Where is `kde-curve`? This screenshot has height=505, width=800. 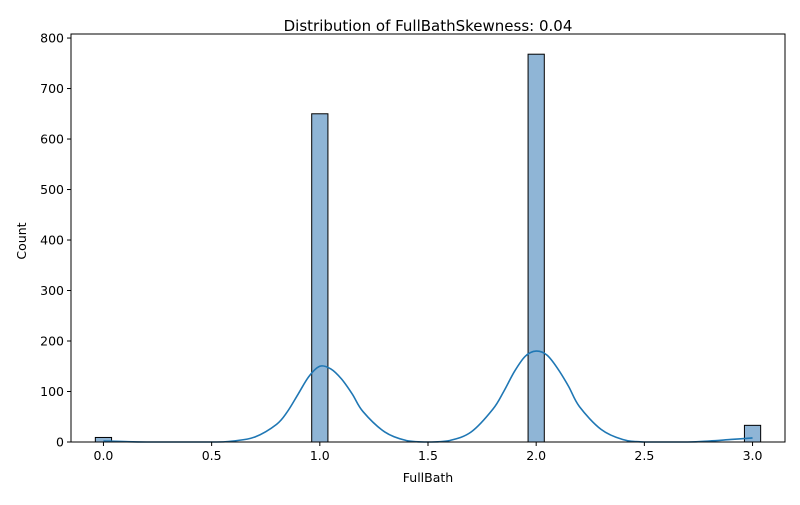 kde-curve is located at coordinates (428, 396).